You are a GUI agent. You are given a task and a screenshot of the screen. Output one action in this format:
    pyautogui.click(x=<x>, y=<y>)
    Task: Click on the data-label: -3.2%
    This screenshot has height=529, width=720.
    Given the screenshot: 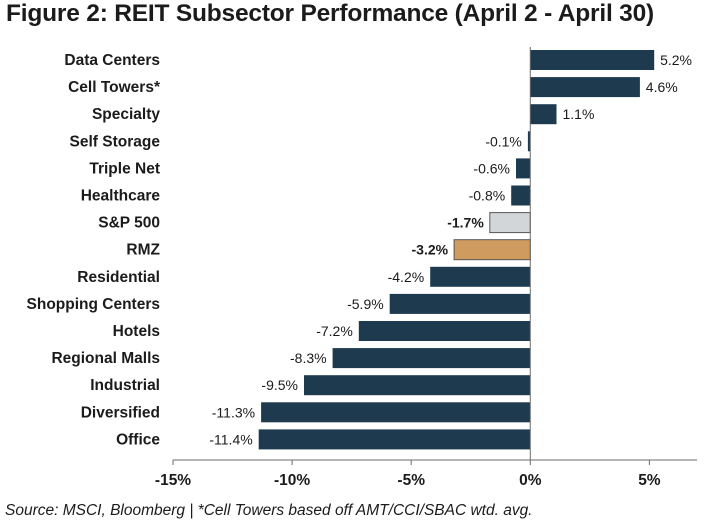 What is the action you would take?
    pyautogui.click(x=430, y=250)
    